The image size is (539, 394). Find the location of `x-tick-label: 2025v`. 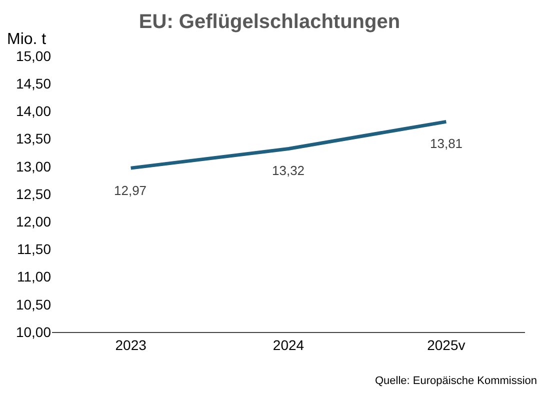

x-tick-label: 2025v is located at coordinates (446, 344).